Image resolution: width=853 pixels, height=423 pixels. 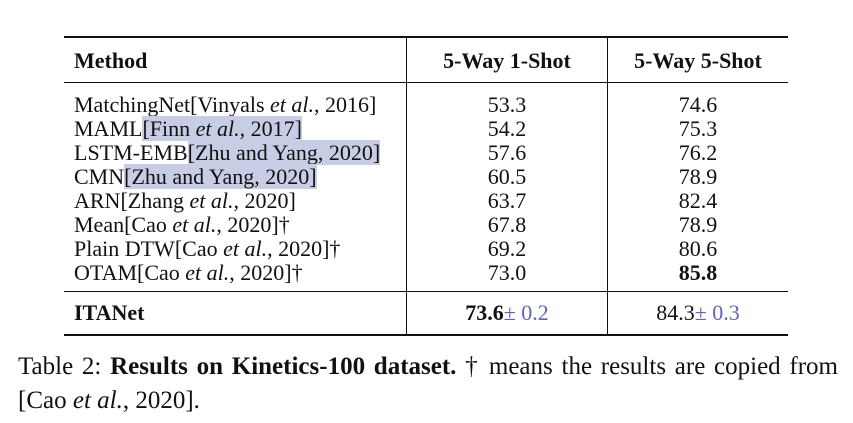 What do you see at coordinates (132, 104) in the screenshot?
I see `method-name: MatchingNet` at bounding box center [132, 104].